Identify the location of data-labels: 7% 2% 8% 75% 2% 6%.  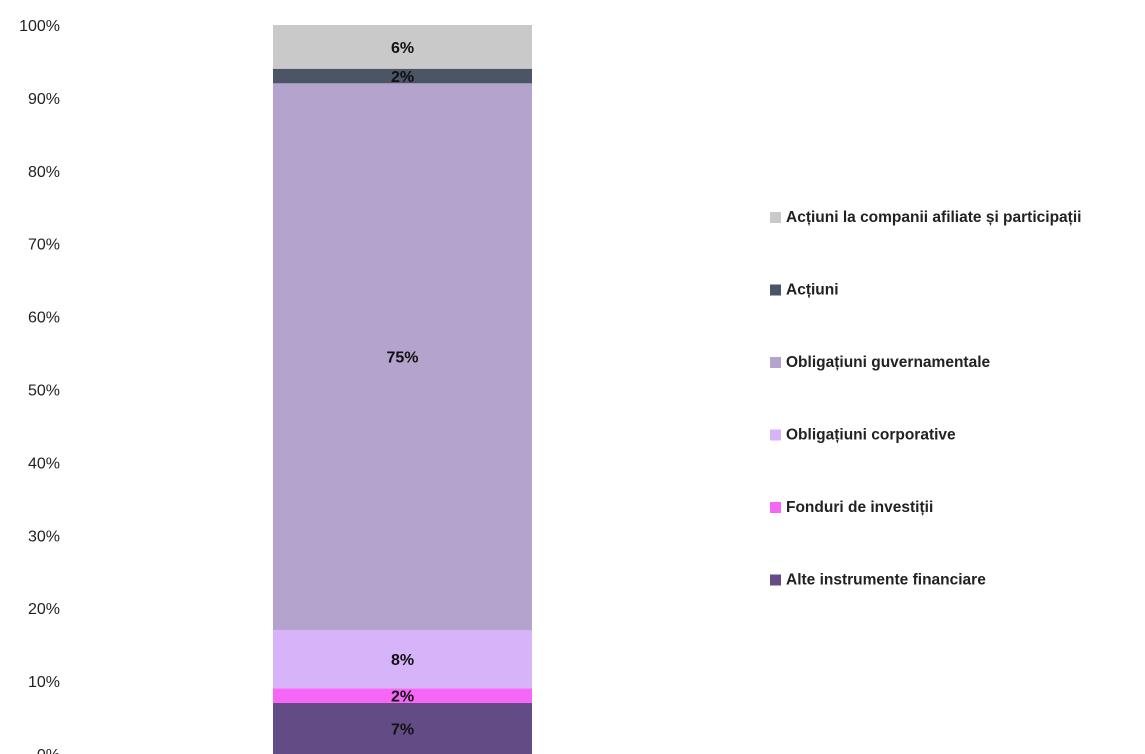
(402, 389).